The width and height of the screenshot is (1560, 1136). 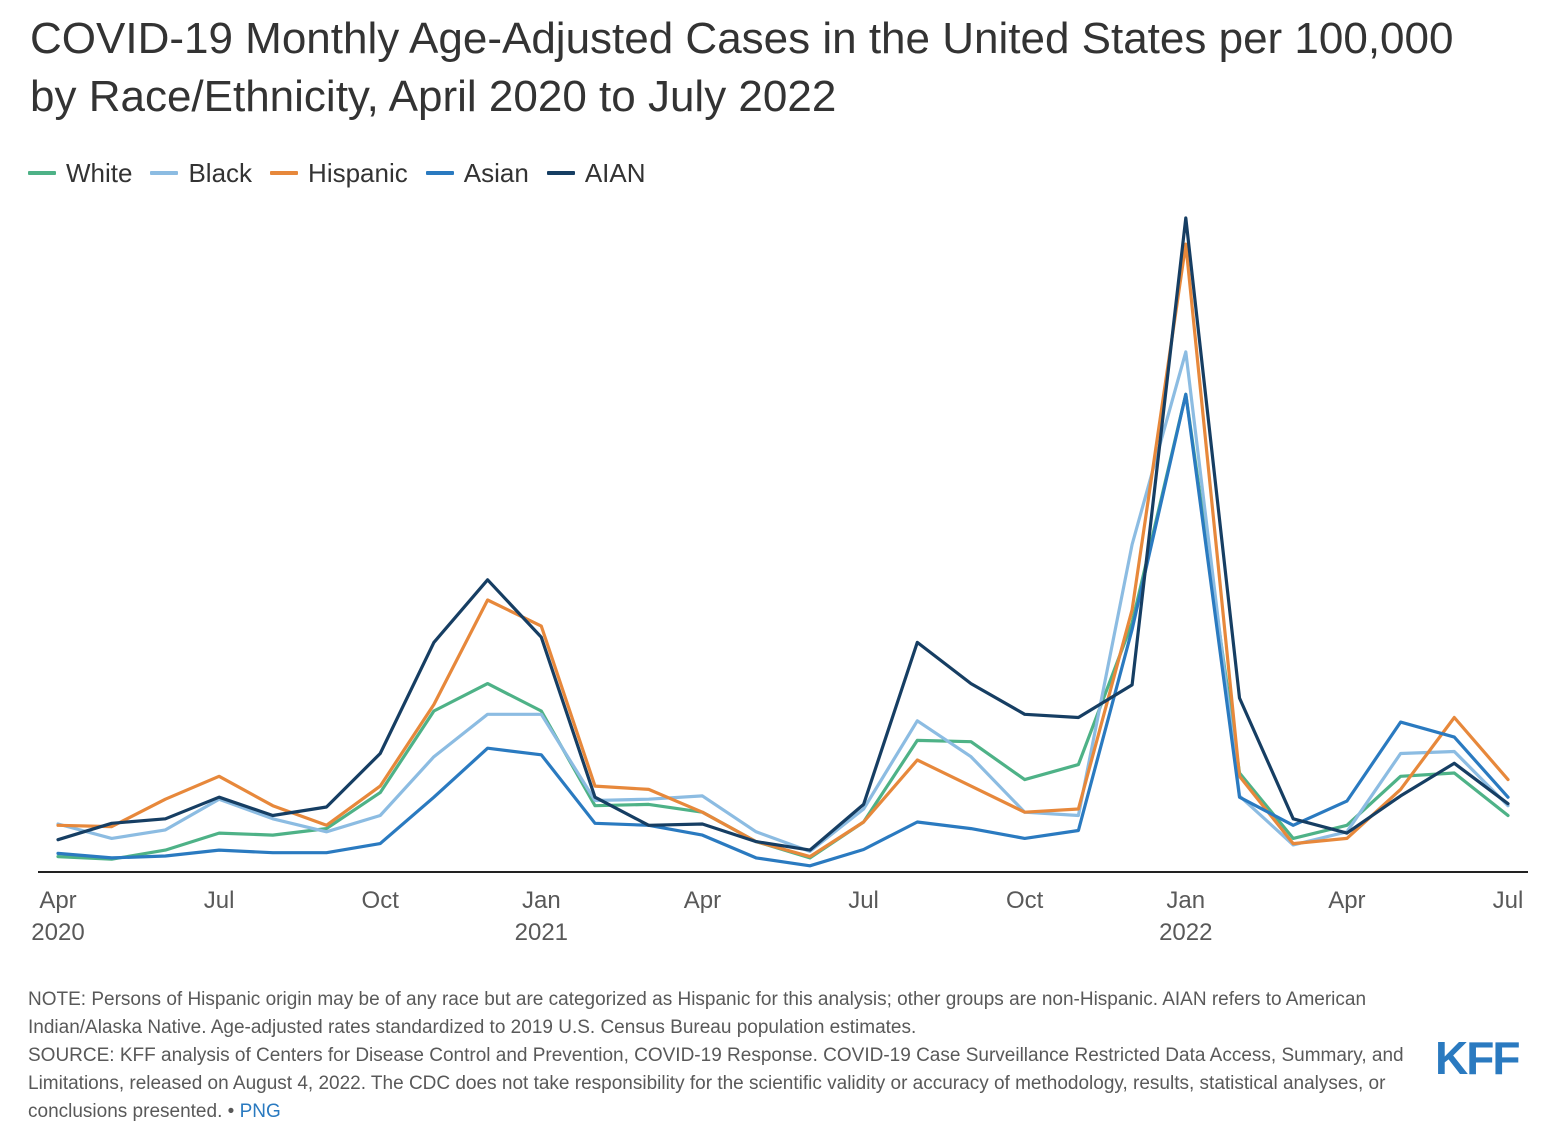 I want to click on legend-label: Asian, so click(x=496, y=172).